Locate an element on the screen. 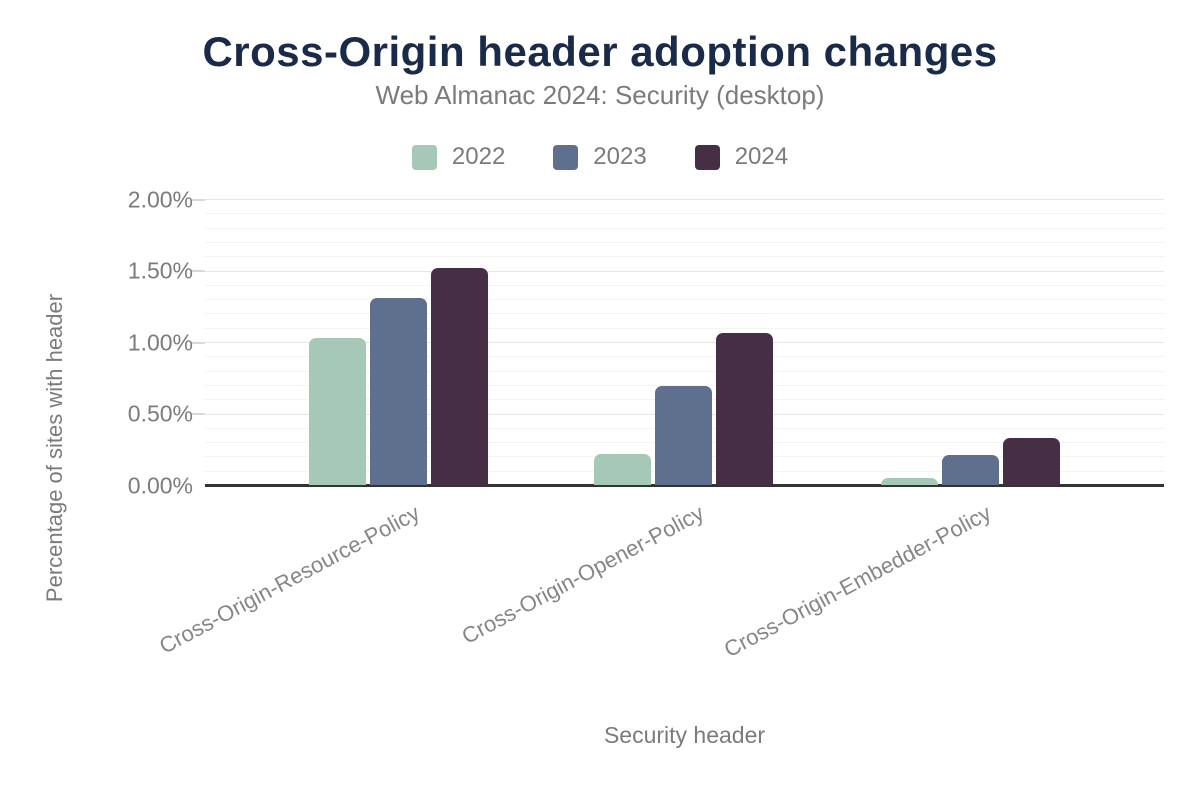 The width and height of the screenshot is (1200, 802). y-axis-title: Percentage of sites with header is located at coordinates (54, 448).